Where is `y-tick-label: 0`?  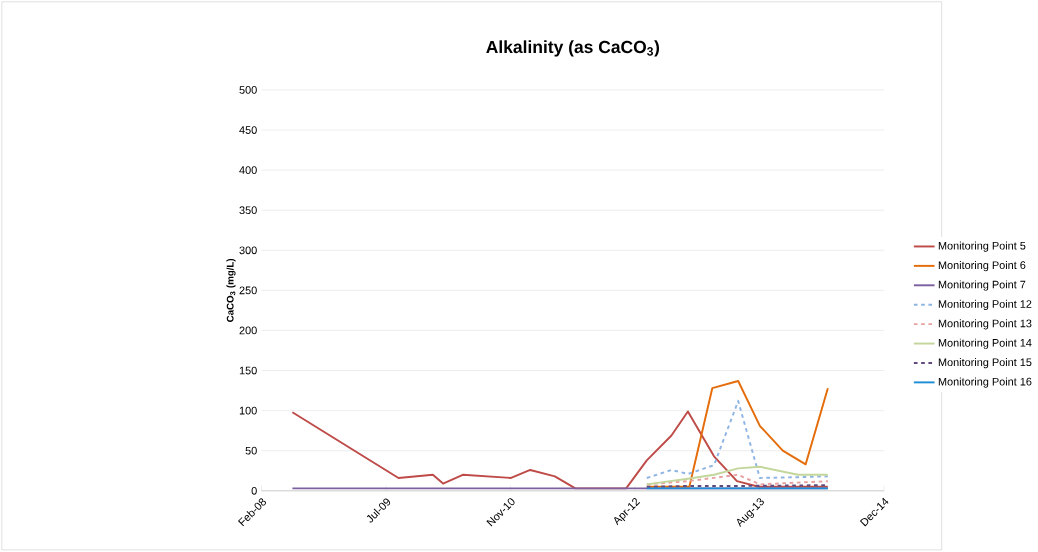
y-tick-label: 0 is located at coordinates (254, 491).